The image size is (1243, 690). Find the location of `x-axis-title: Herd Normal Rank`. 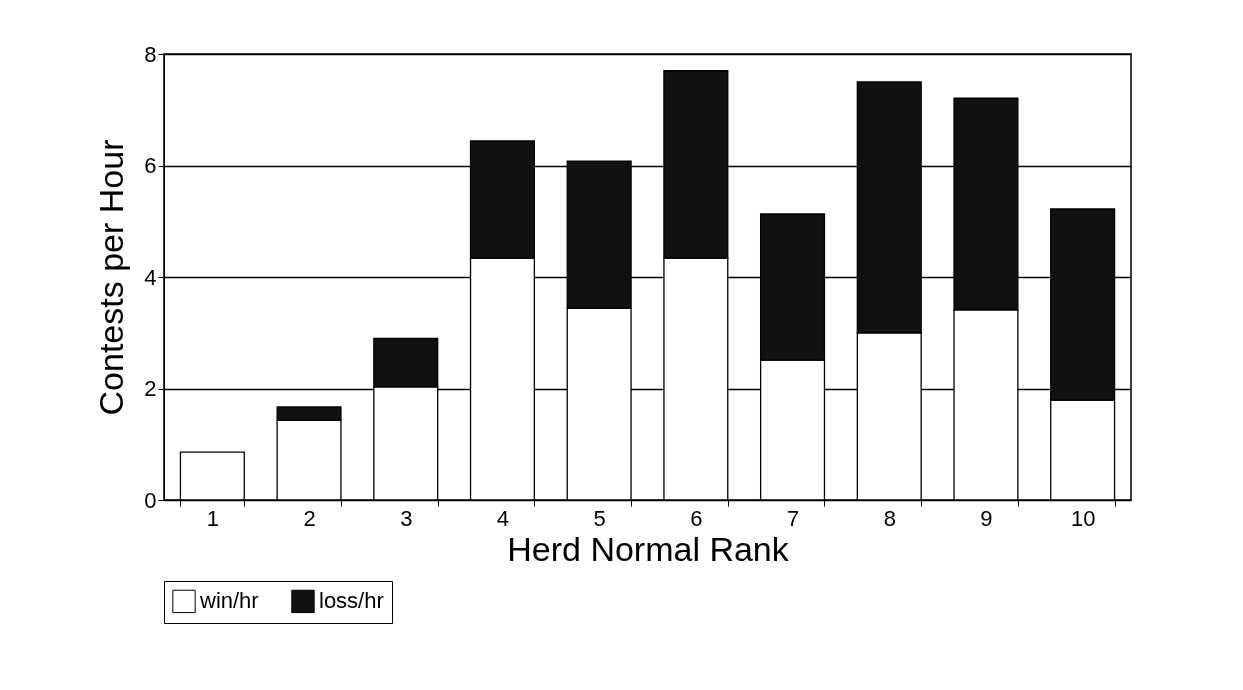

x-axis-title: Herd Normal Rank is located at coordinates (648, 548).